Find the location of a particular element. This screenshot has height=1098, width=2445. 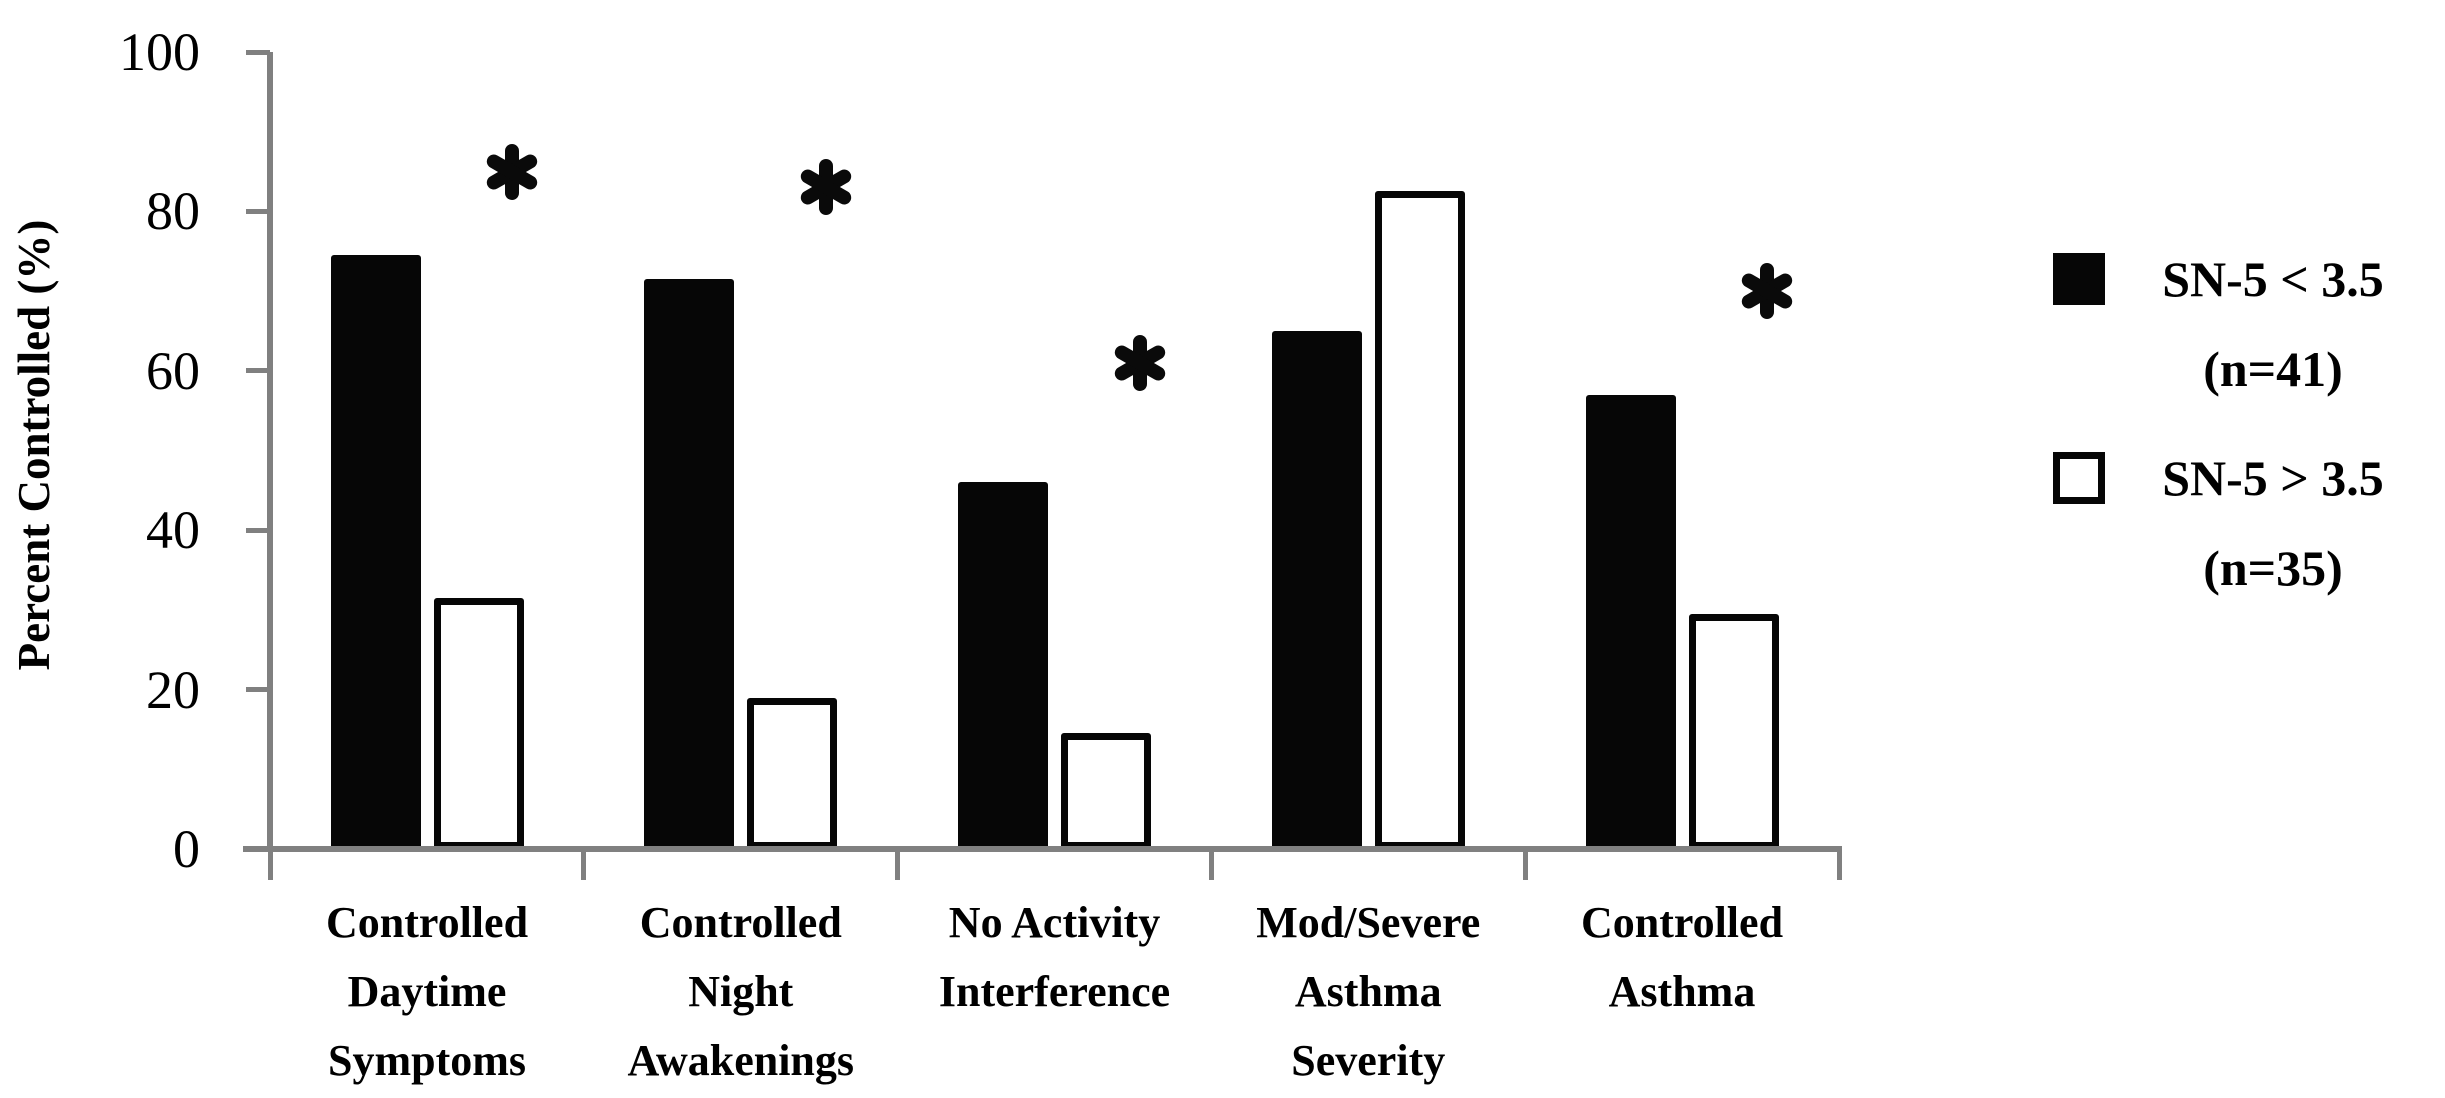

category-label-line: Daytime is located at coordinates (427, 991).